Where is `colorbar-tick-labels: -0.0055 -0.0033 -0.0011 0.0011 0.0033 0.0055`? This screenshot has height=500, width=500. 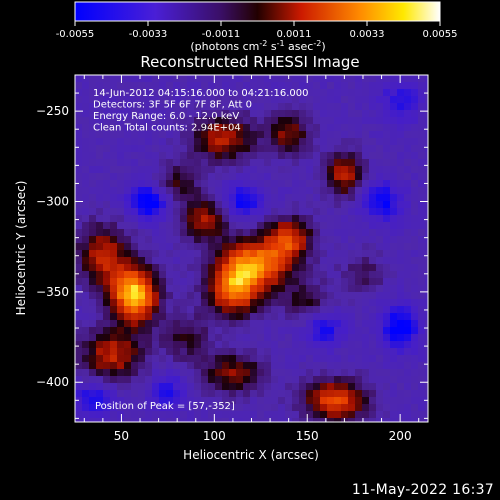 colorbar-tick-labels: -0.0055 -0.0033 -0.0011 0.0011 0.0033 0.0055 is located at coordinates (257, 34).